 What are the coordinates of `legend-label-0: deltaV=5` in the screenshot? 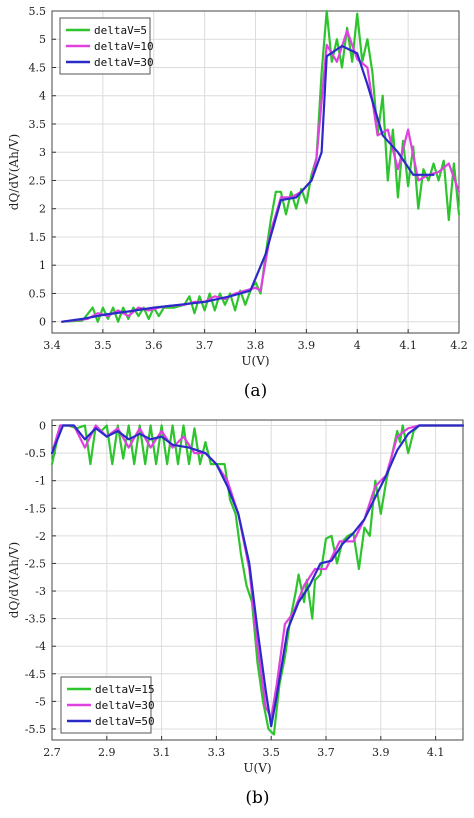 It's located at (120, 30).